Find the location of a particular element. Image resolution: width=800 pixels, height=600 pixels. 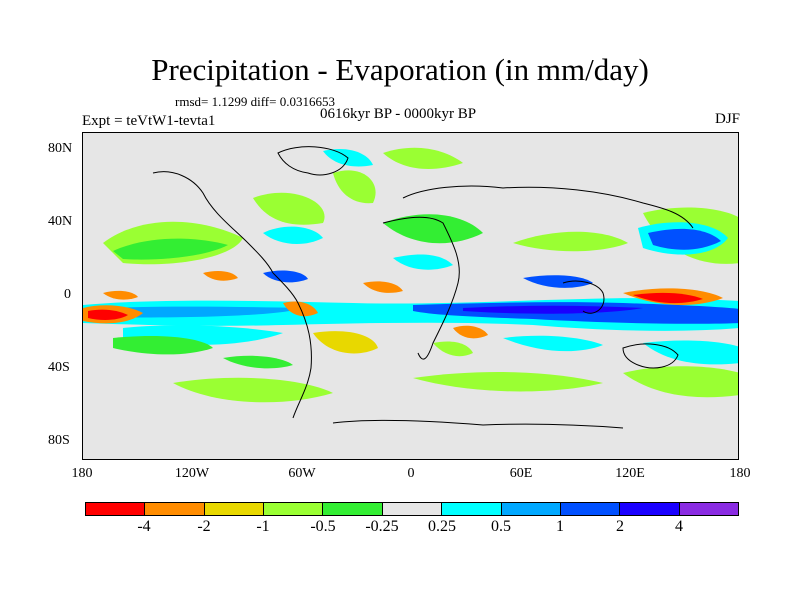

colorbar-label: -4 is located at coordinates (144, 526).